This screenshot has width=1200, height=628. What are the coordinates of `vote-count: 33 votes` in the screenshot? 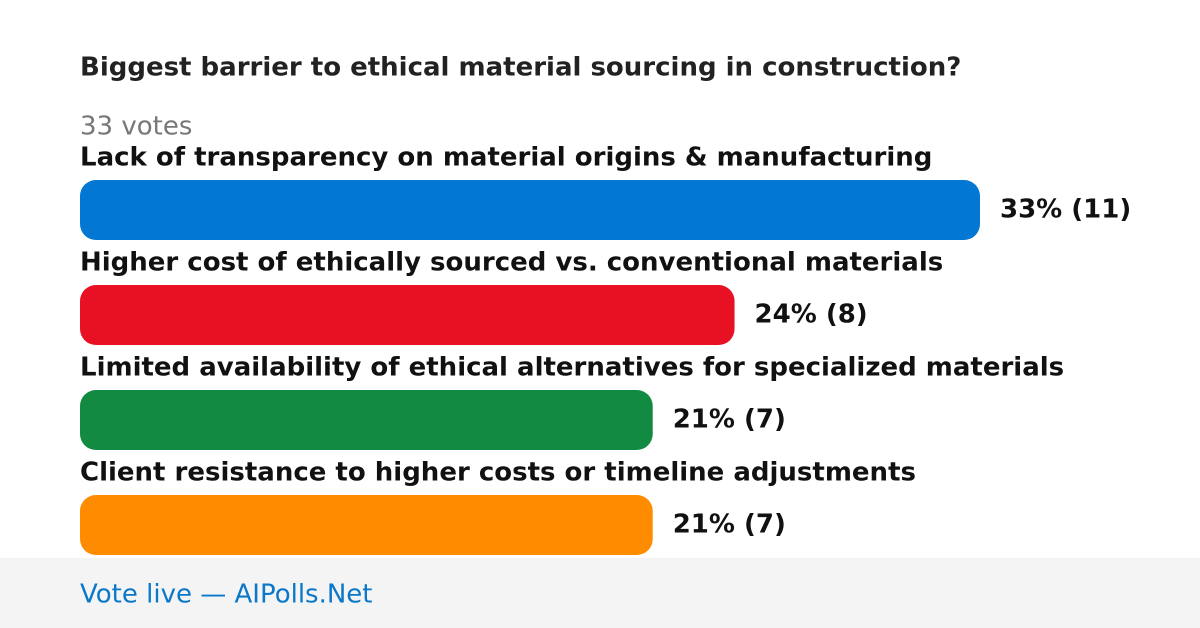 It's located at (136, 127).